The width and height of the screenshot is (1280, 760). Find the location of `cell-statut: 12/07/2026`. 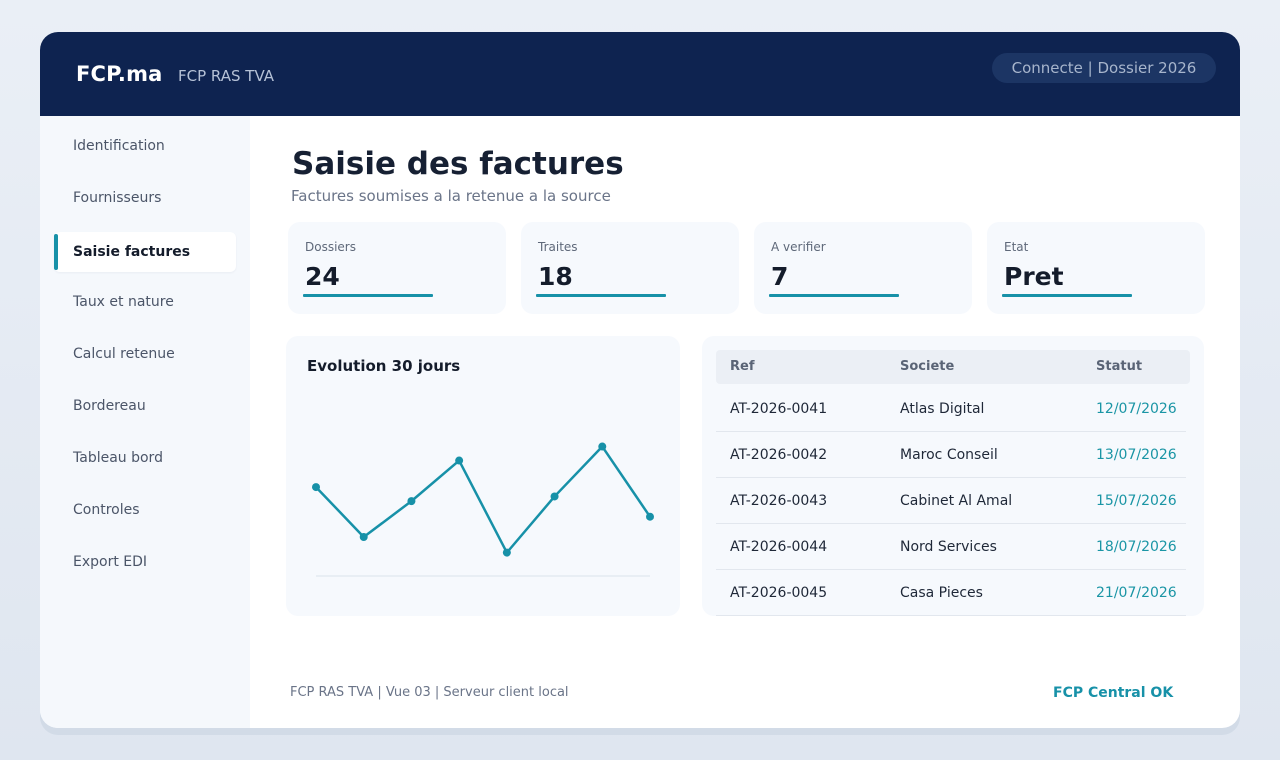

cell-statut: 12/07/2026 is located at coordinates (1136, 409).